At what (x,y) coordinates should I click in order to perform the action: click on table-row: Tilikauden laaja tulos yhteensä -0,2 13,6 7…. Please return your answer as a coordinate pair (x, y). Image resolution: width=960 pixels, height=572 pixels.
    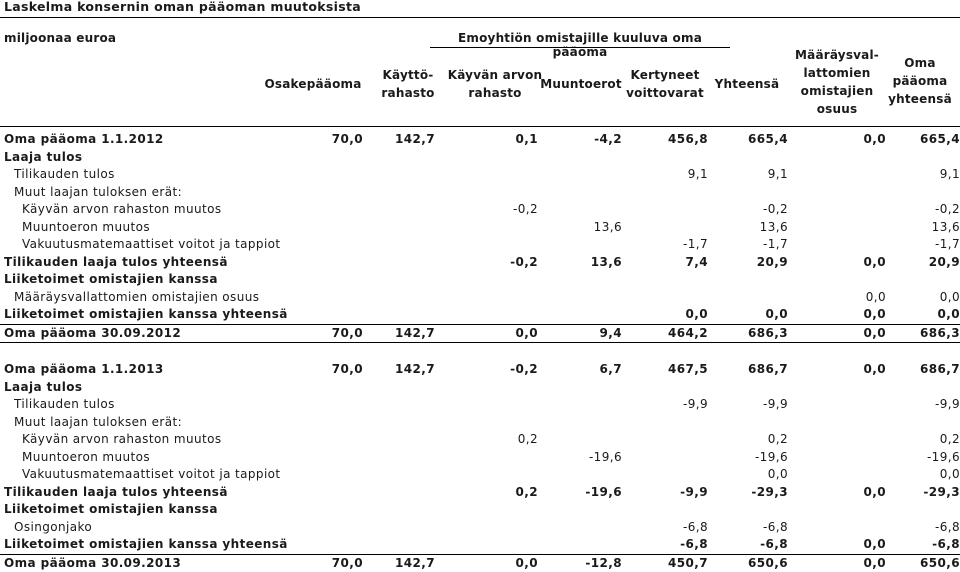
    Looking at the image, I should click on (480, 263).